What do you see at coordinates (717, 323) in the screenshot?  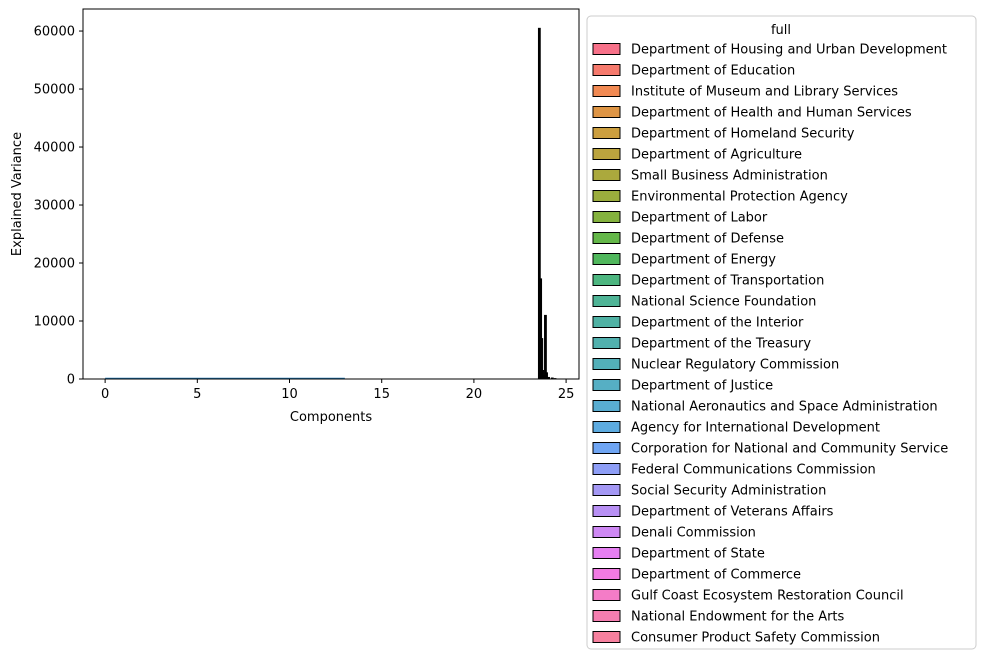 I see `legend-label: Department of the Interior` at bounding box center [717, 323].